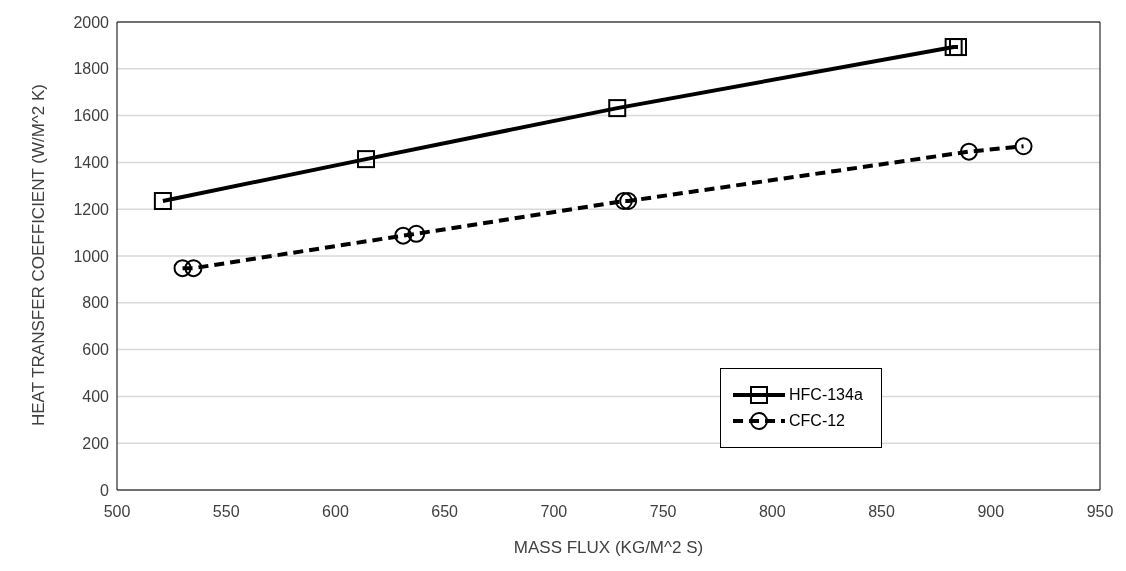 Image resolution: width=1126 pixels, height=571 pixels. What do you see at coordinates (91, 22) in the screenshot?
I see `y-tick-label: 2000` at bounding box center [91, 22].